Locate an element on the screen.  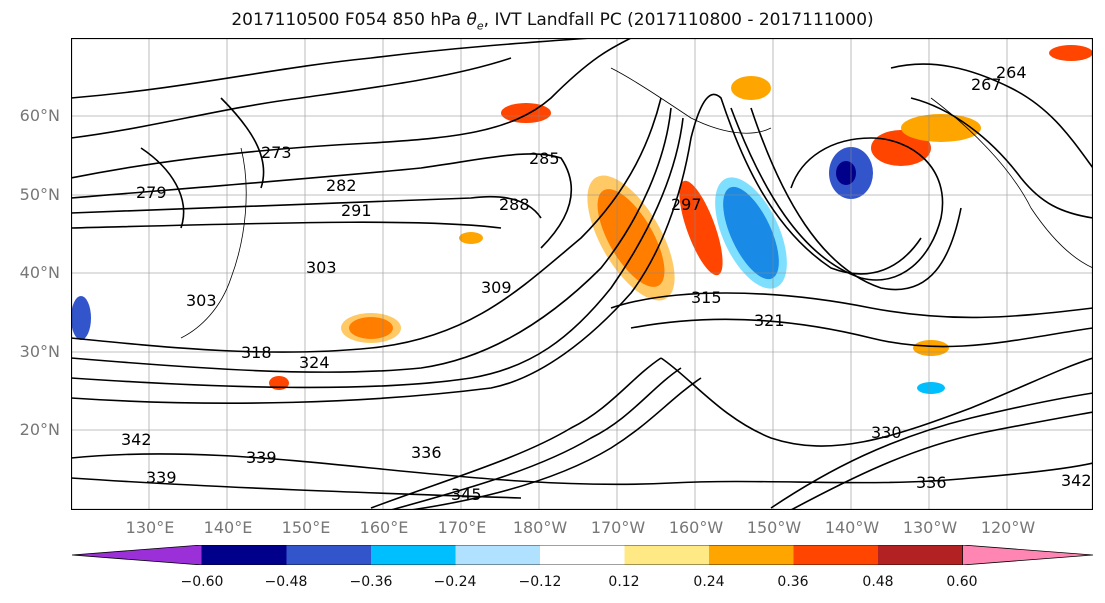
lon-label: 150°W is located at coordinates (774, 527).